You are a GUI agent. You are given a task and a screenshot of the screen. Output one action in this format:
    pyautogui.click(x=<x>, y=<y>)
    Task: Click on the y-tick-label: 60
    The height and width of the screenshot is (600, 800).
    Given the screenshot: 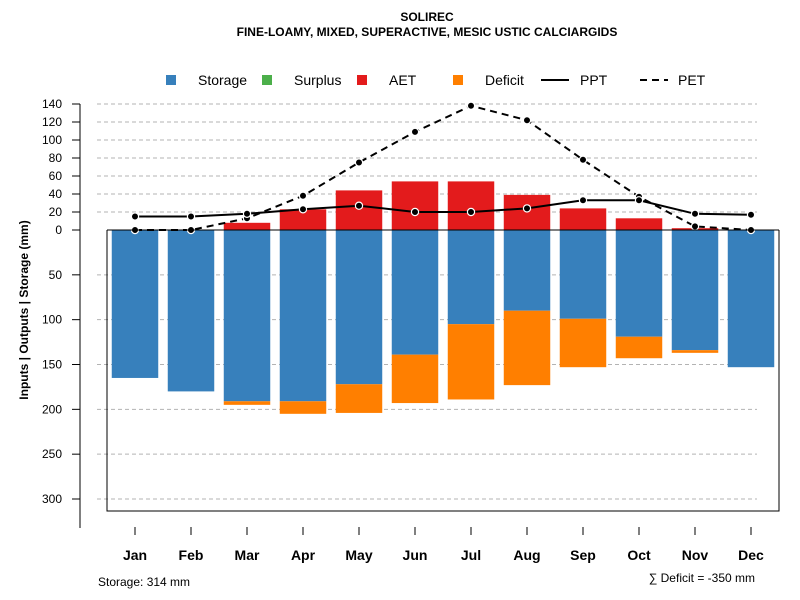 What is the action you would take?
    pyautogui.click(x=56, y=176)
    